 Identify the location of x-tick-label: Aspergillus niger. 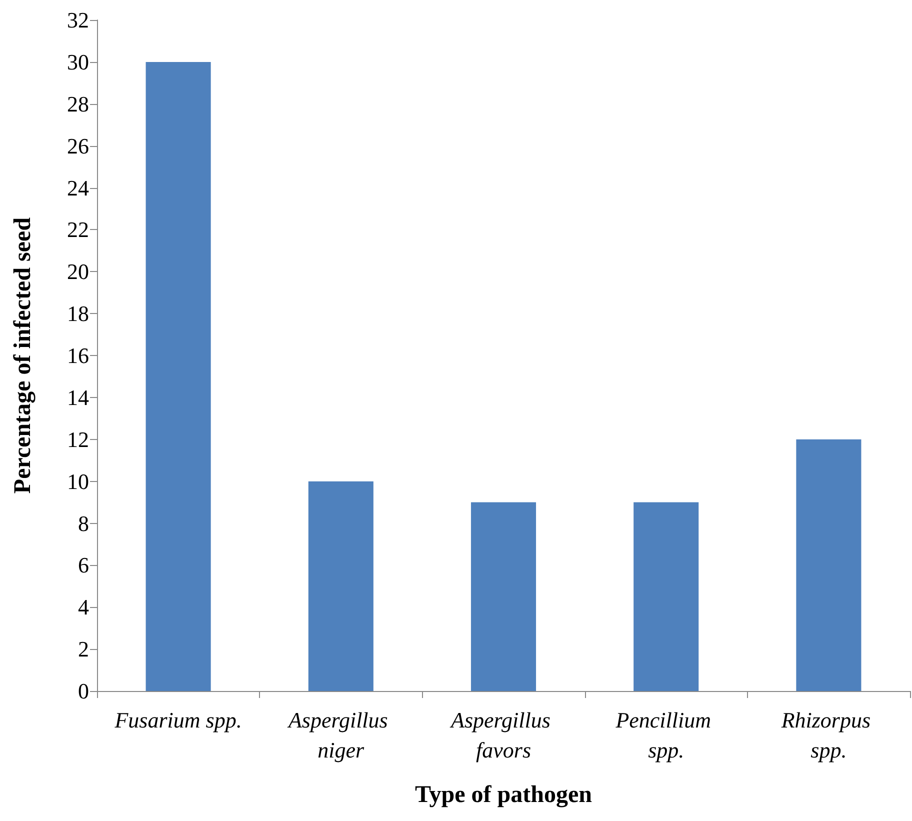
(340, 735).